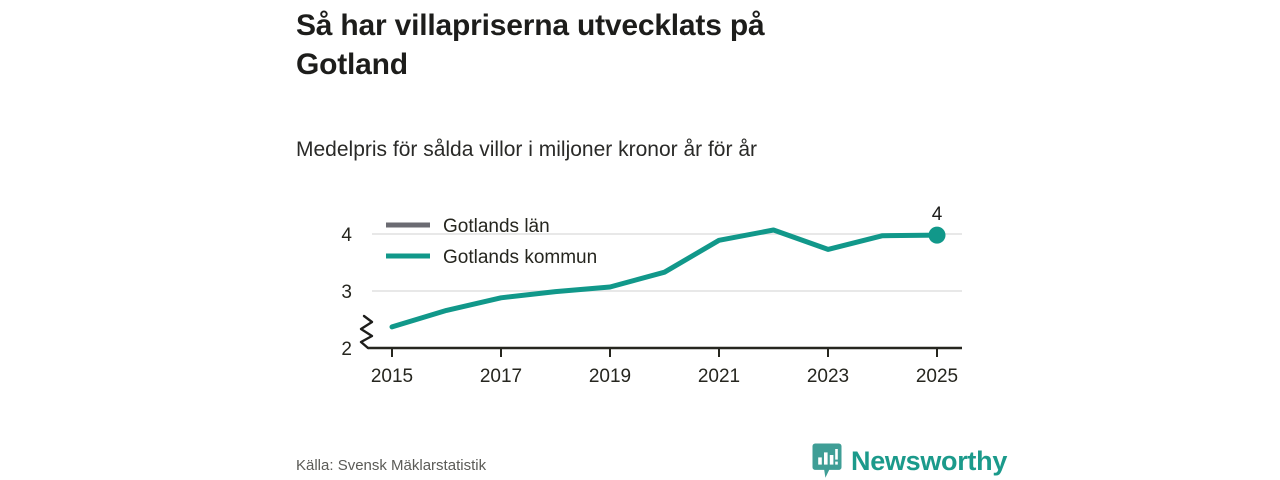 This screenshot has width=1280, height=480. What do you see at coordinates (346, 349) in the screenshot?
I see `ytick-label-2: 2` at bounding box center [346, 349].